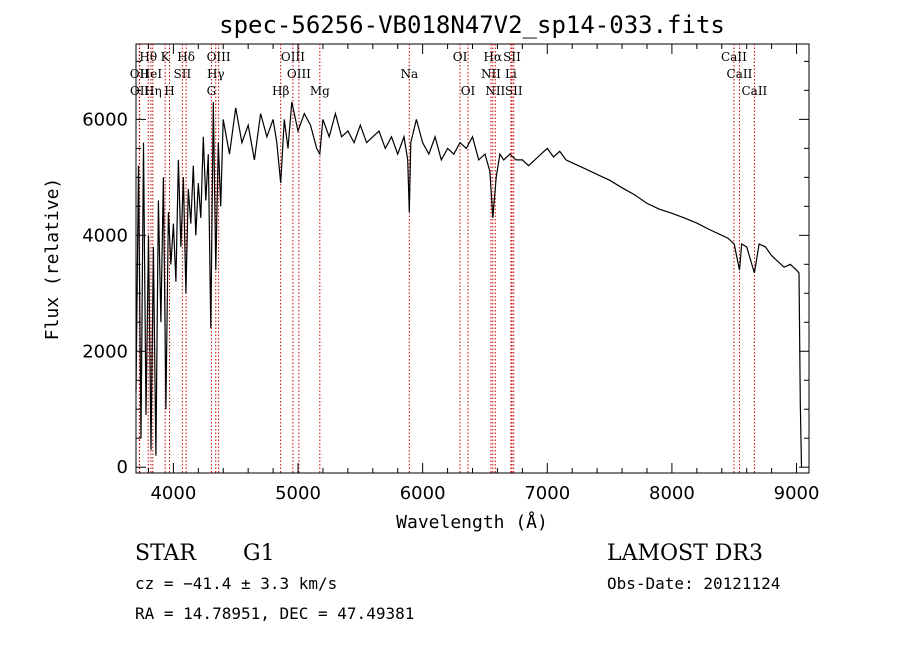 The height and width of the screenshot is (649, 900). Describe the element at coordinates (685, 553) in the screenshot. I see `survey-name: LAMOST DR3` at that location.